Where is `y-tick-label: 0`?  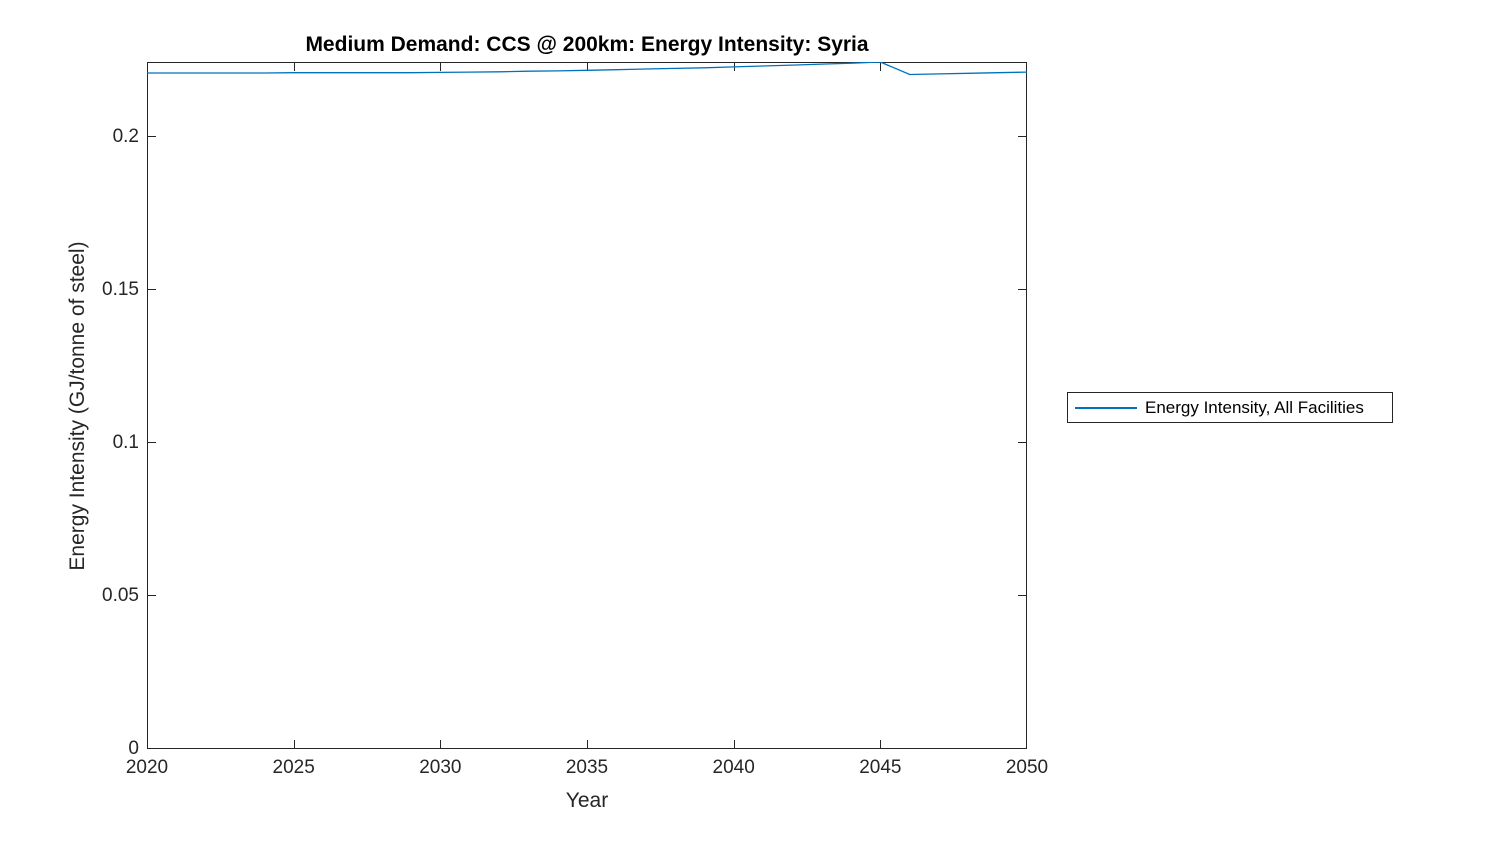
y-tick-label: 0 is located at coordinates (133, 748).